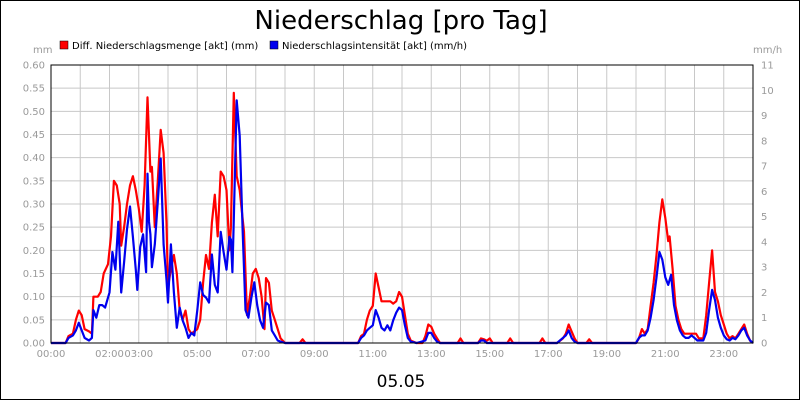  What do you see at coordinates (34, 158) in the screenshot?
I see `left-tick-label: 0.40` at bounding box center [34, 158].